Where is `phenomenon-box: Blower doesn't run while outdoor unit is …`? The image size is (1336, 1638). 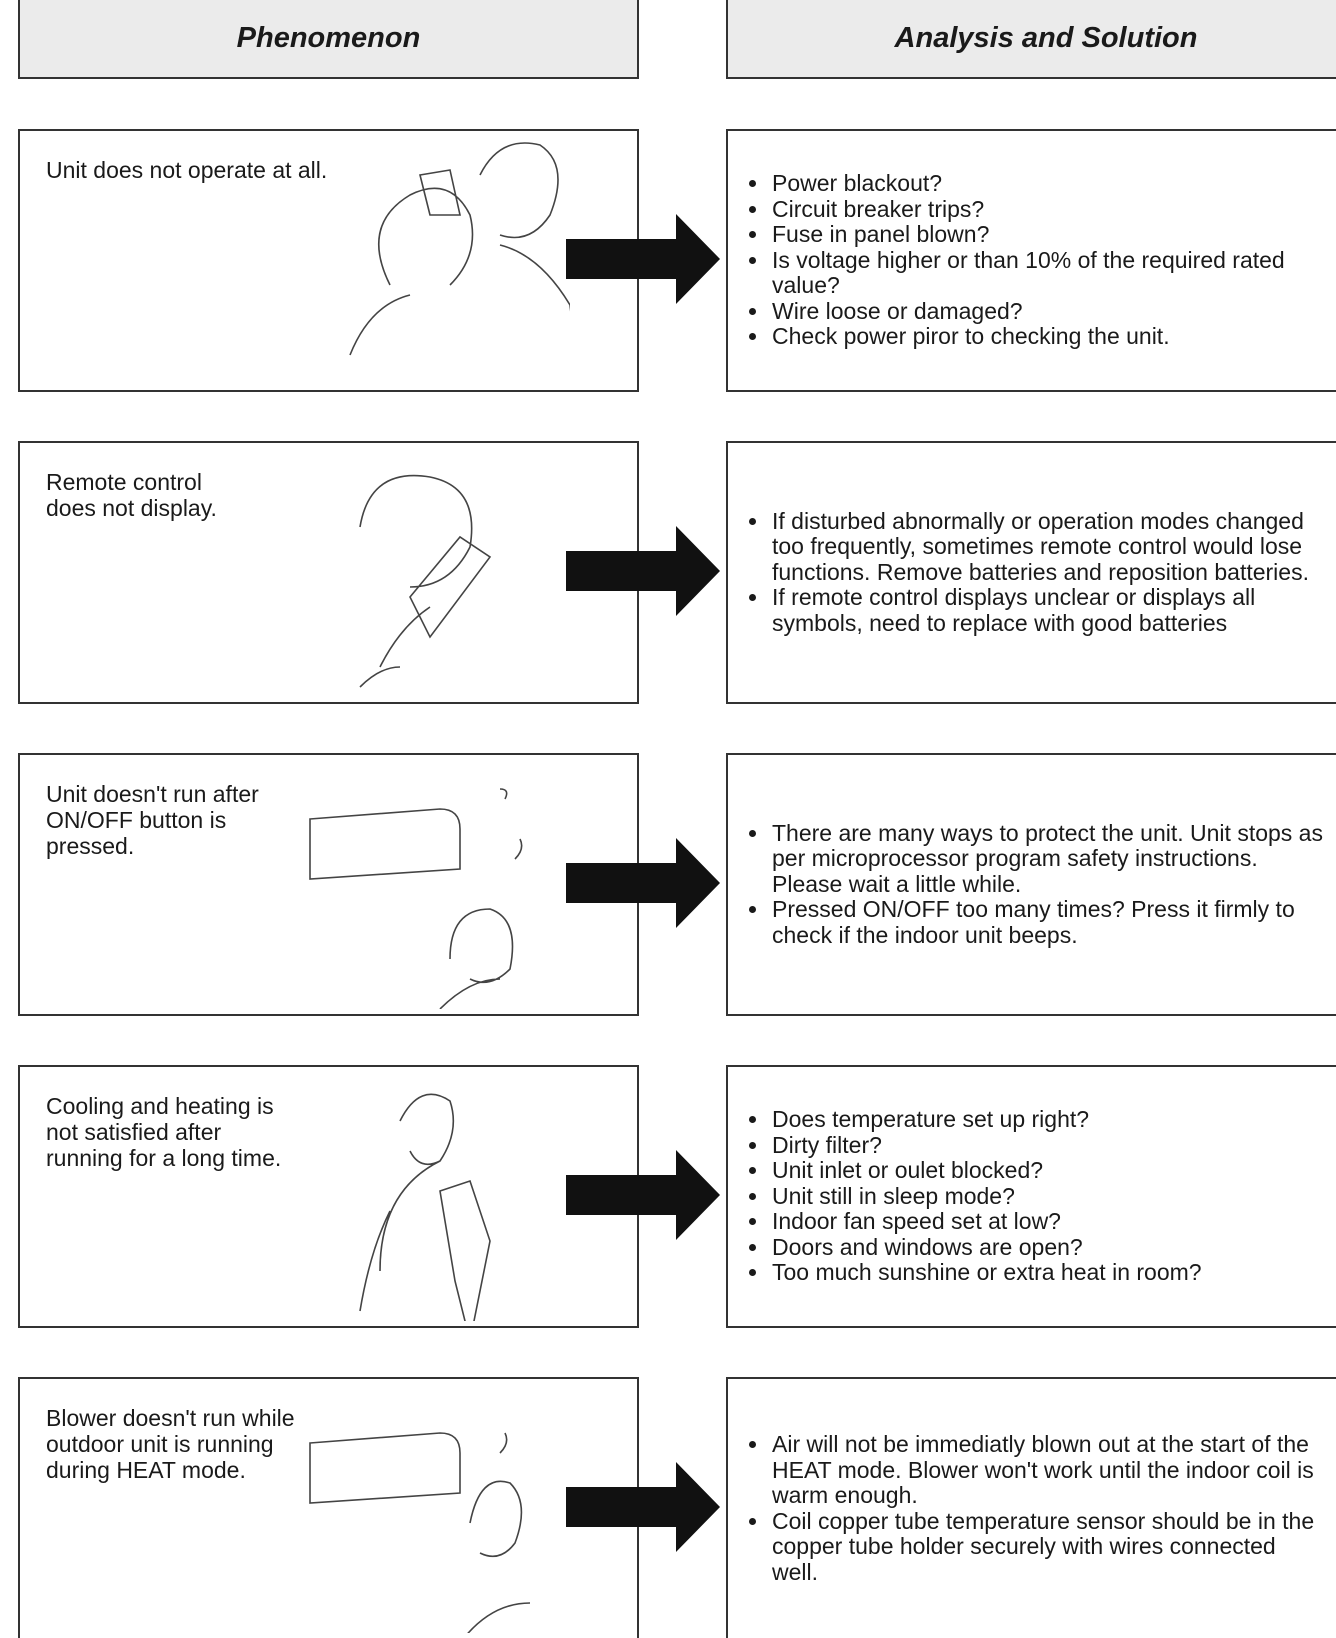 phenomenon-box: Blower doesn't run while outdoor unit is … is located at coordinates (328, 1507).